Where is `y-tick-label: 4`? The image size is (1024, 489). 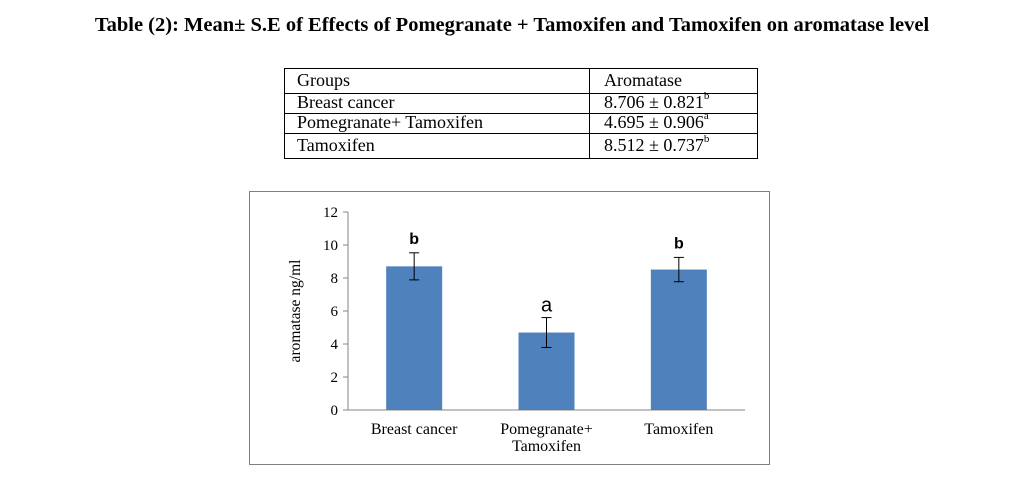 y-tick-label: 4 is located at coordinates (335, 345).